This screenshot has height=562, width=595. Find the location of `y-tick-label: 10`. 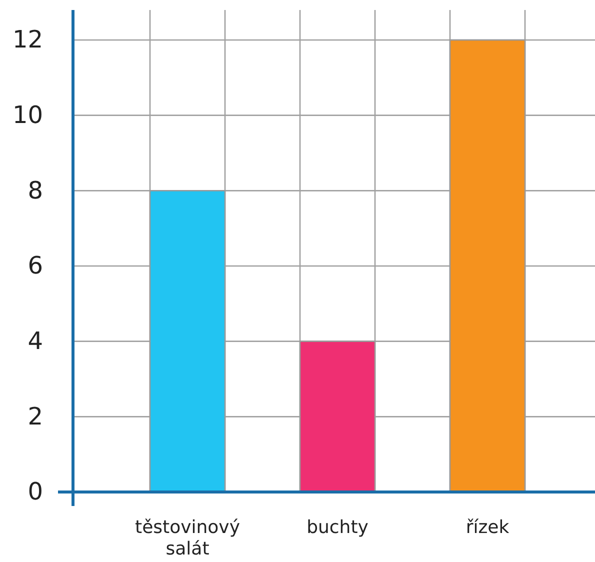

y-tick-label: 10 is located at coordinates (27, 115).